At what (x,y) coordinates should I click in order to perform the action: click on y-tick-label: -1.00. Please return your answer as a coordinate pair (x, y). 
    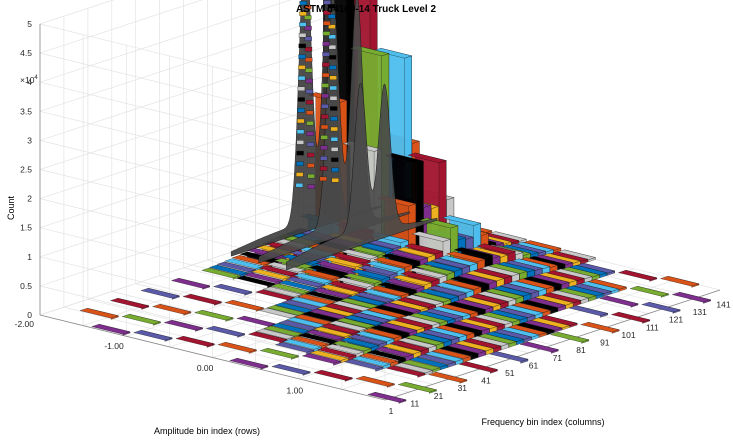
    Looking at the image, I should click on (114, 346).